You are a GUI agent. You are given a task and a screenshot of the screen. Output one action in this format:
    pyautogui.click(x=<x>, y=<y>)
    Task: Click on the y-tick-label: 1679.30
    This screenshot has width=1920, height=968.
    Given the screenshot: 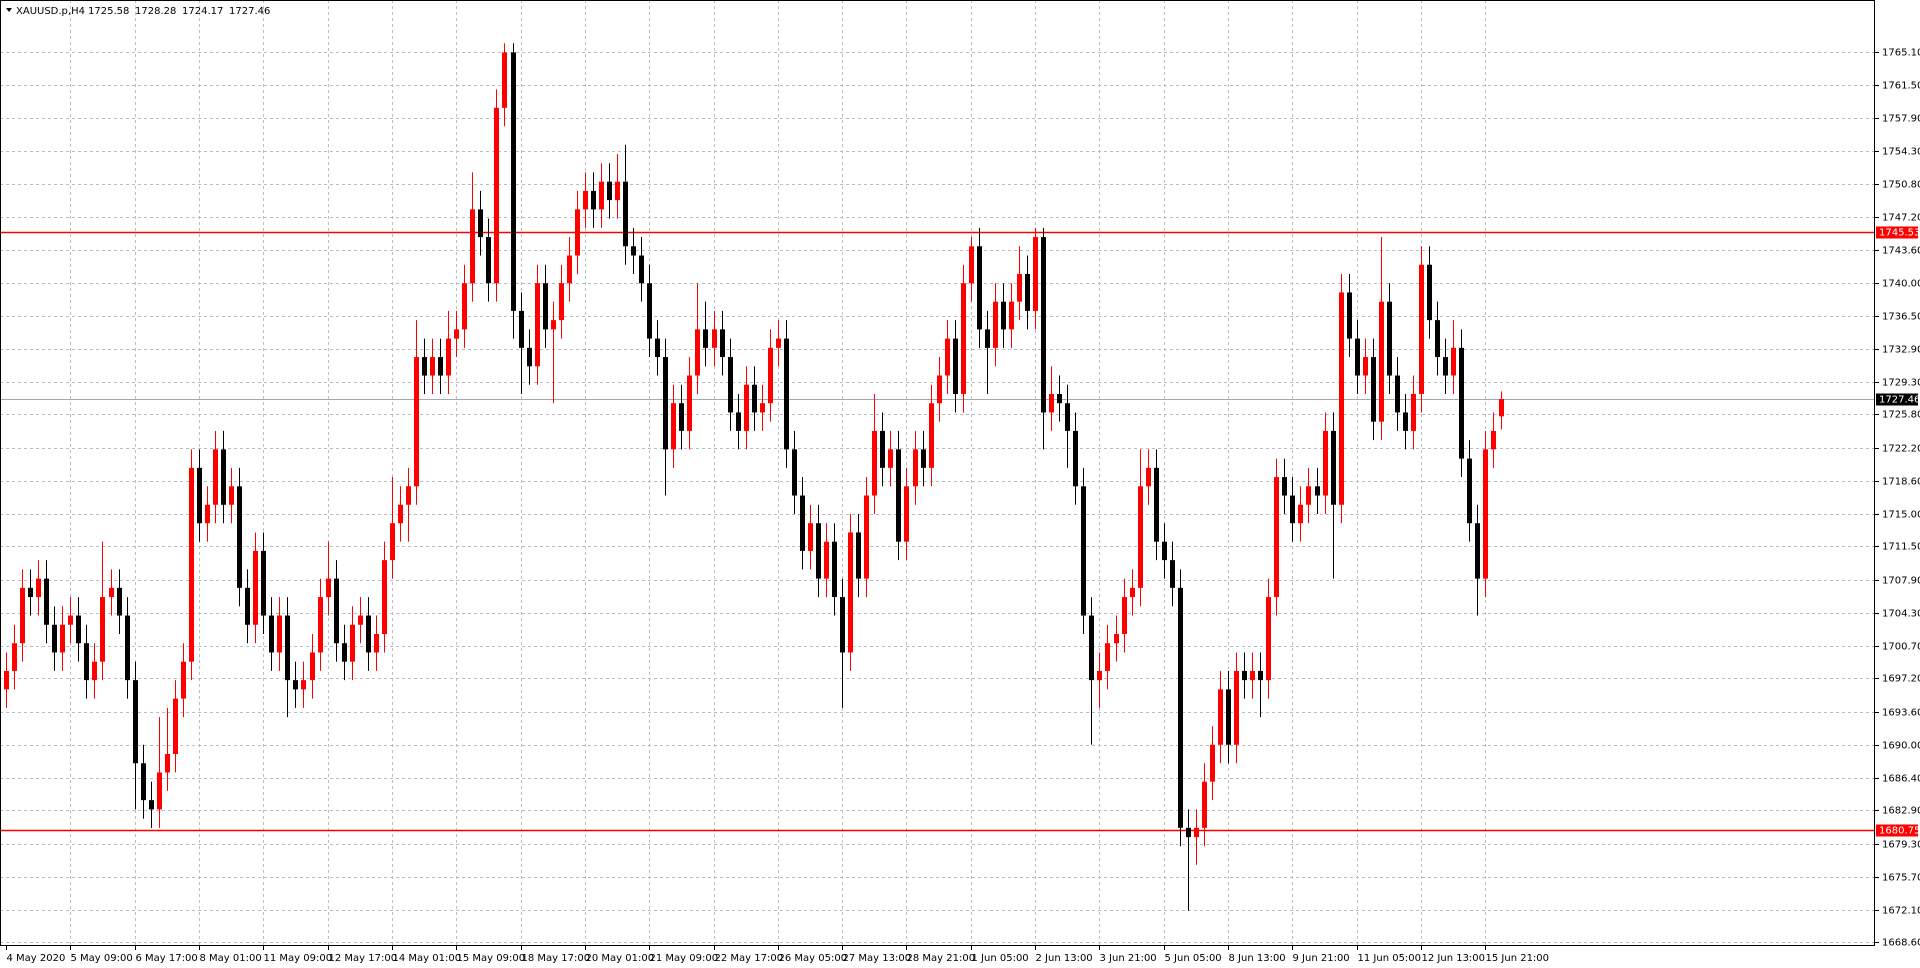 What is the action you would take?
    pyautogui.click(x=1901, y=845)
    